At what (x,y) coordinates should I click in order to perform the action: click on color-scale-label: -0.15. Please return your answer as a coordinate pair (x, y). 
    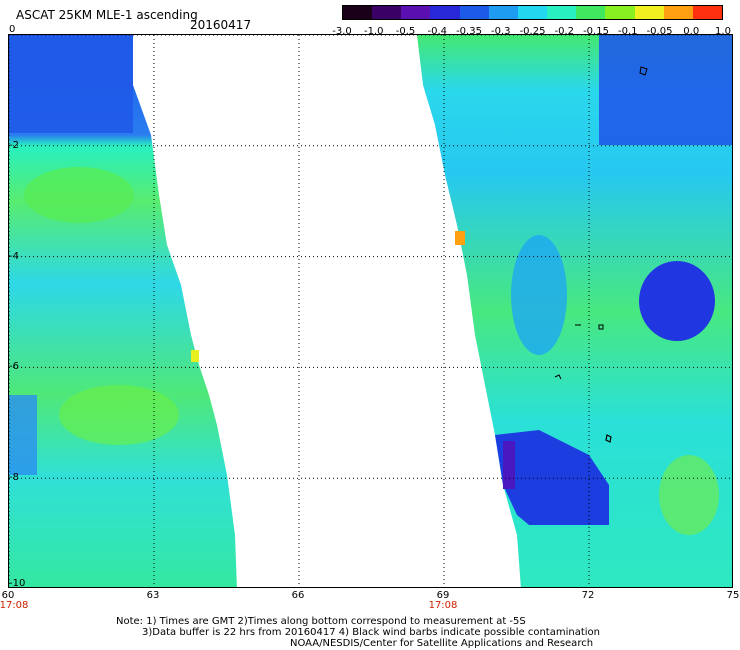
    Looking at the image, I should click on (596, 31).